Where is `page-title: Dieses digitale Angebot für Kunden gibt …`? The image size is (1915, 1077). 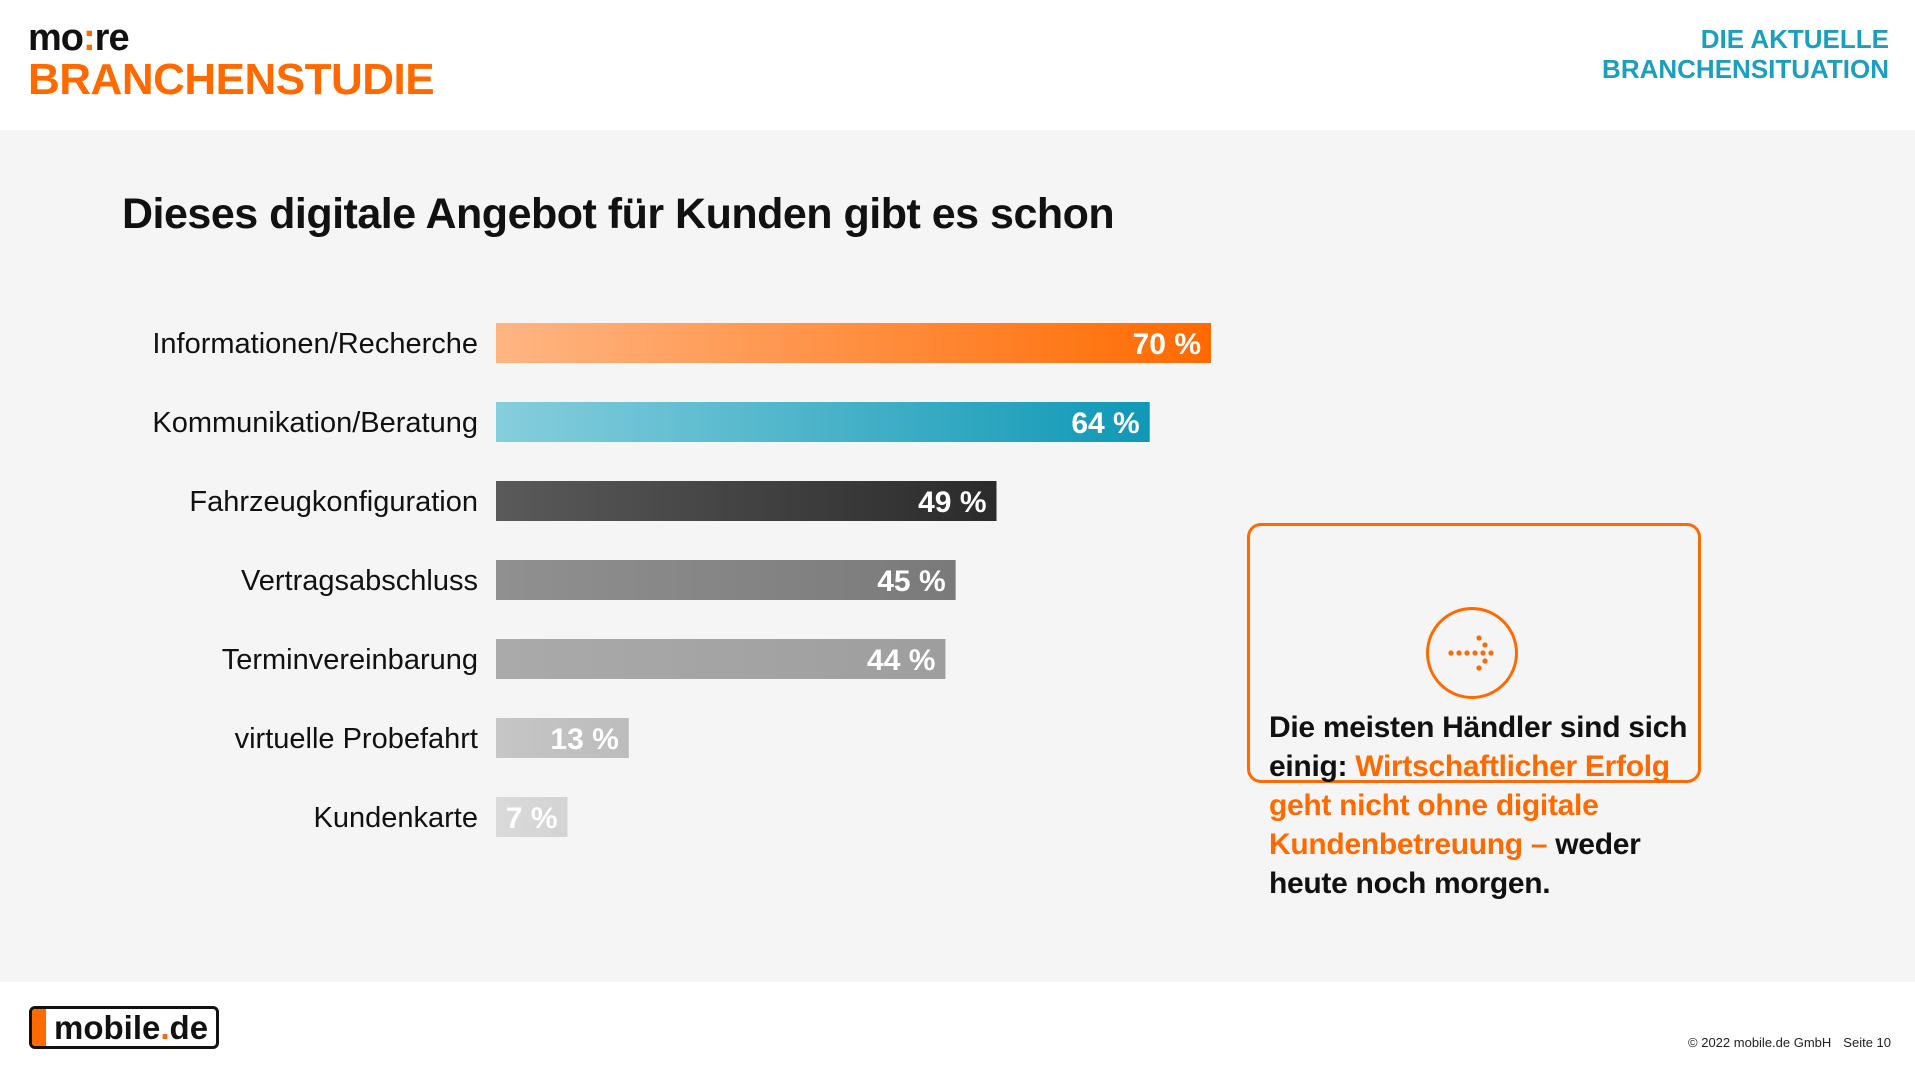 page-title: Dieses digitale Angebot für Kunden gibt … is located at coordinates (618, 214).